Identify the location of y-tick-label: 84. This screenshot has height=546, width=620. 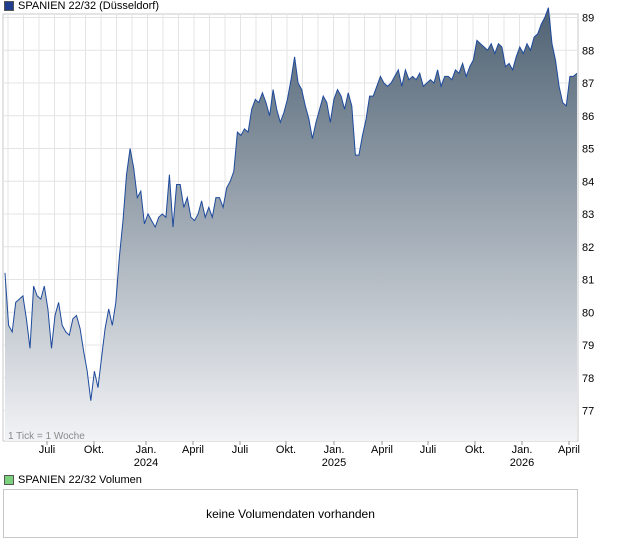
(588, 182).